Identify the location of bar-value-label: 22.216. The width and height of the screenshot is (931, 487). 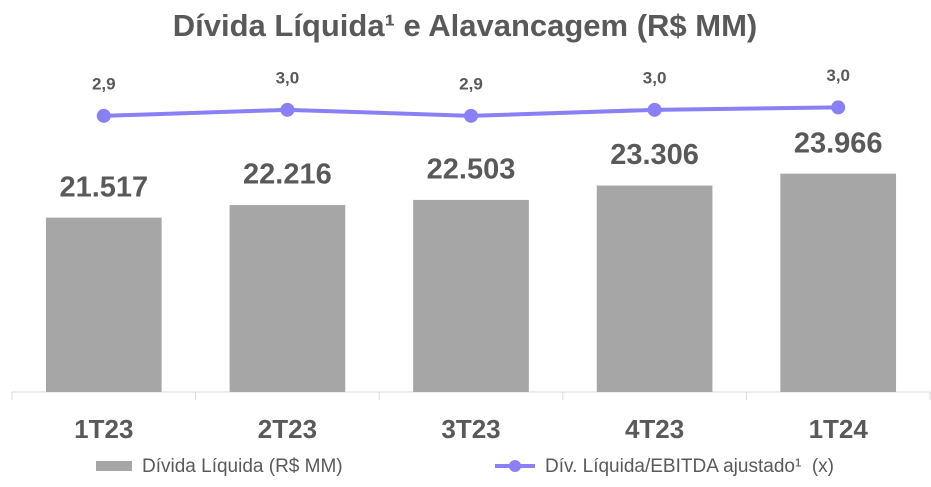
(287, 175).